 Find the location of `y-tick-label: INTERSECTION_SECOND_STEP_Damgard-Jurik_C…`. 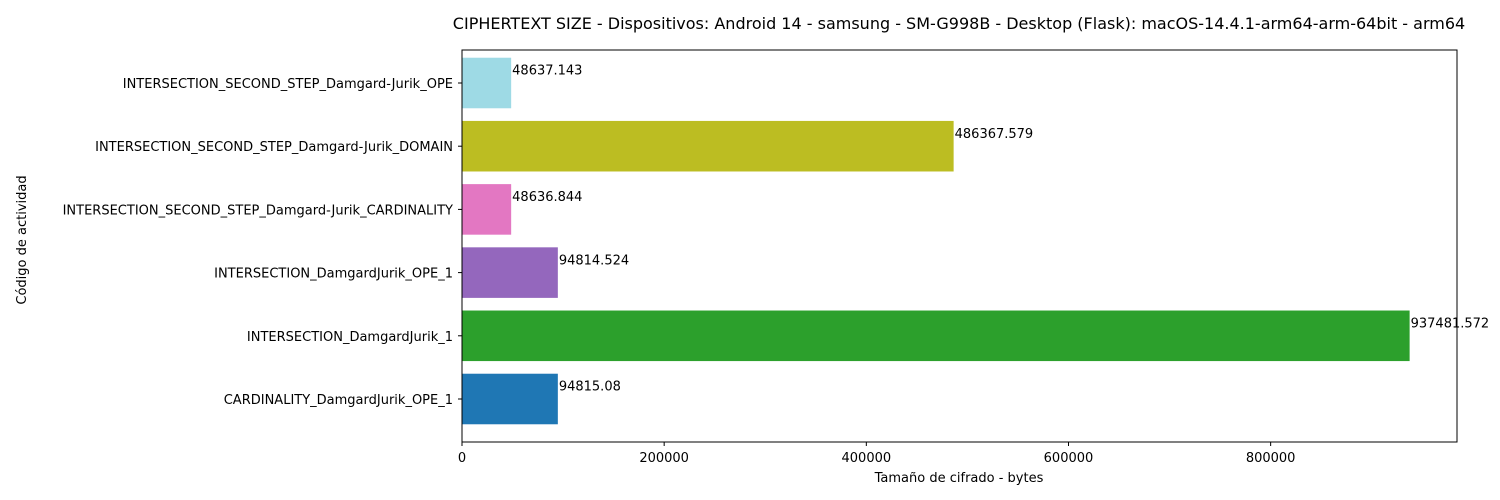

y-tick-label: INTERSECTION_SECOND_STEP_Damgard-Jurik_C… is located at coordinates (258, 210).